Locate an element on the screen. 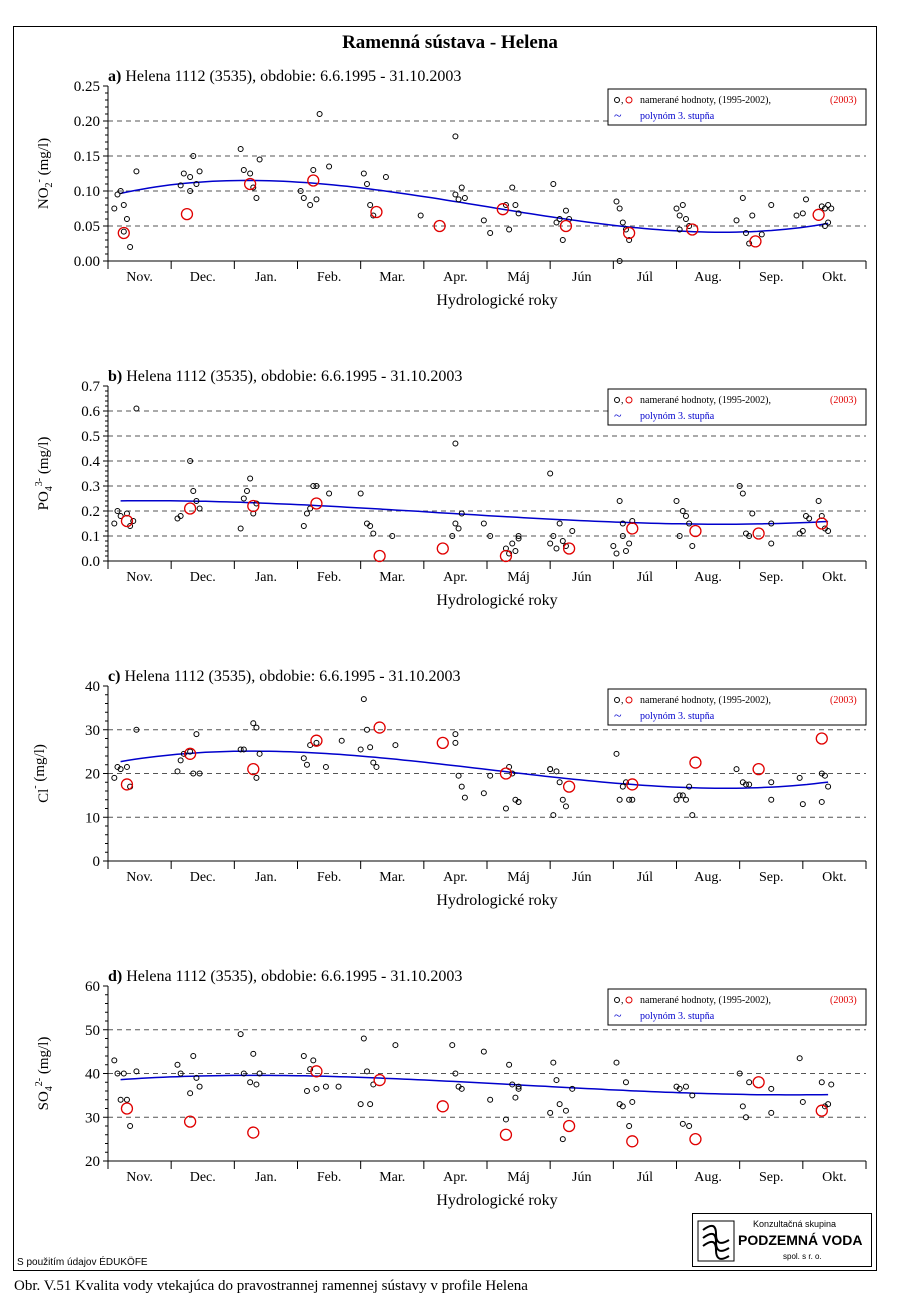 The height and width of the screenshot is (1306, 900). panel-letter: a) is located at coordinates (116, 76).